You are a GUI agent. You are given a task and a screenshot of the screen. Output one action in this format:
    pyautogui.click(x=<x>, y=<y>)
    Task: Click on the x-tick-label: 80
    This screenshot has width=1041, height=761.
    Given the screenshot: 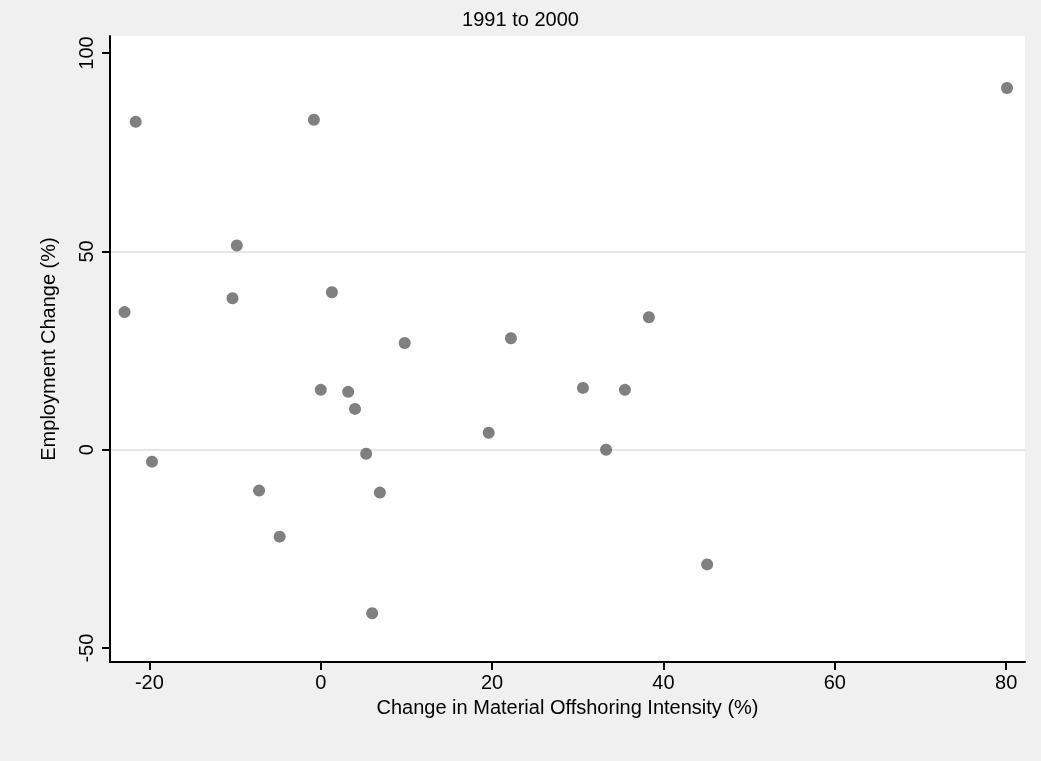 What is the action you would take?
    pyautogui.click(x=1006, y=682)
    